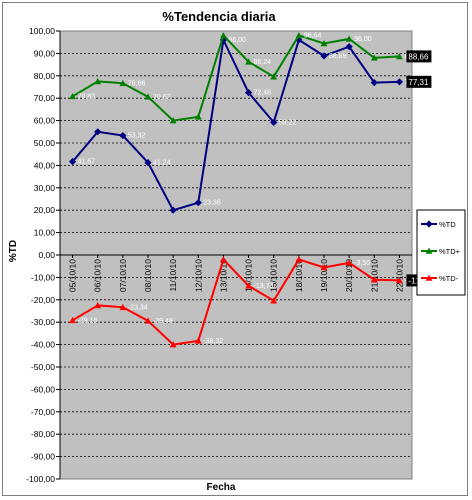 This screenshot has width=472, height=500. What do you see at coordinates (43, 367) in the screenshot?
I see `y-tick-label: -50,00` at bounding box center [43, 367].